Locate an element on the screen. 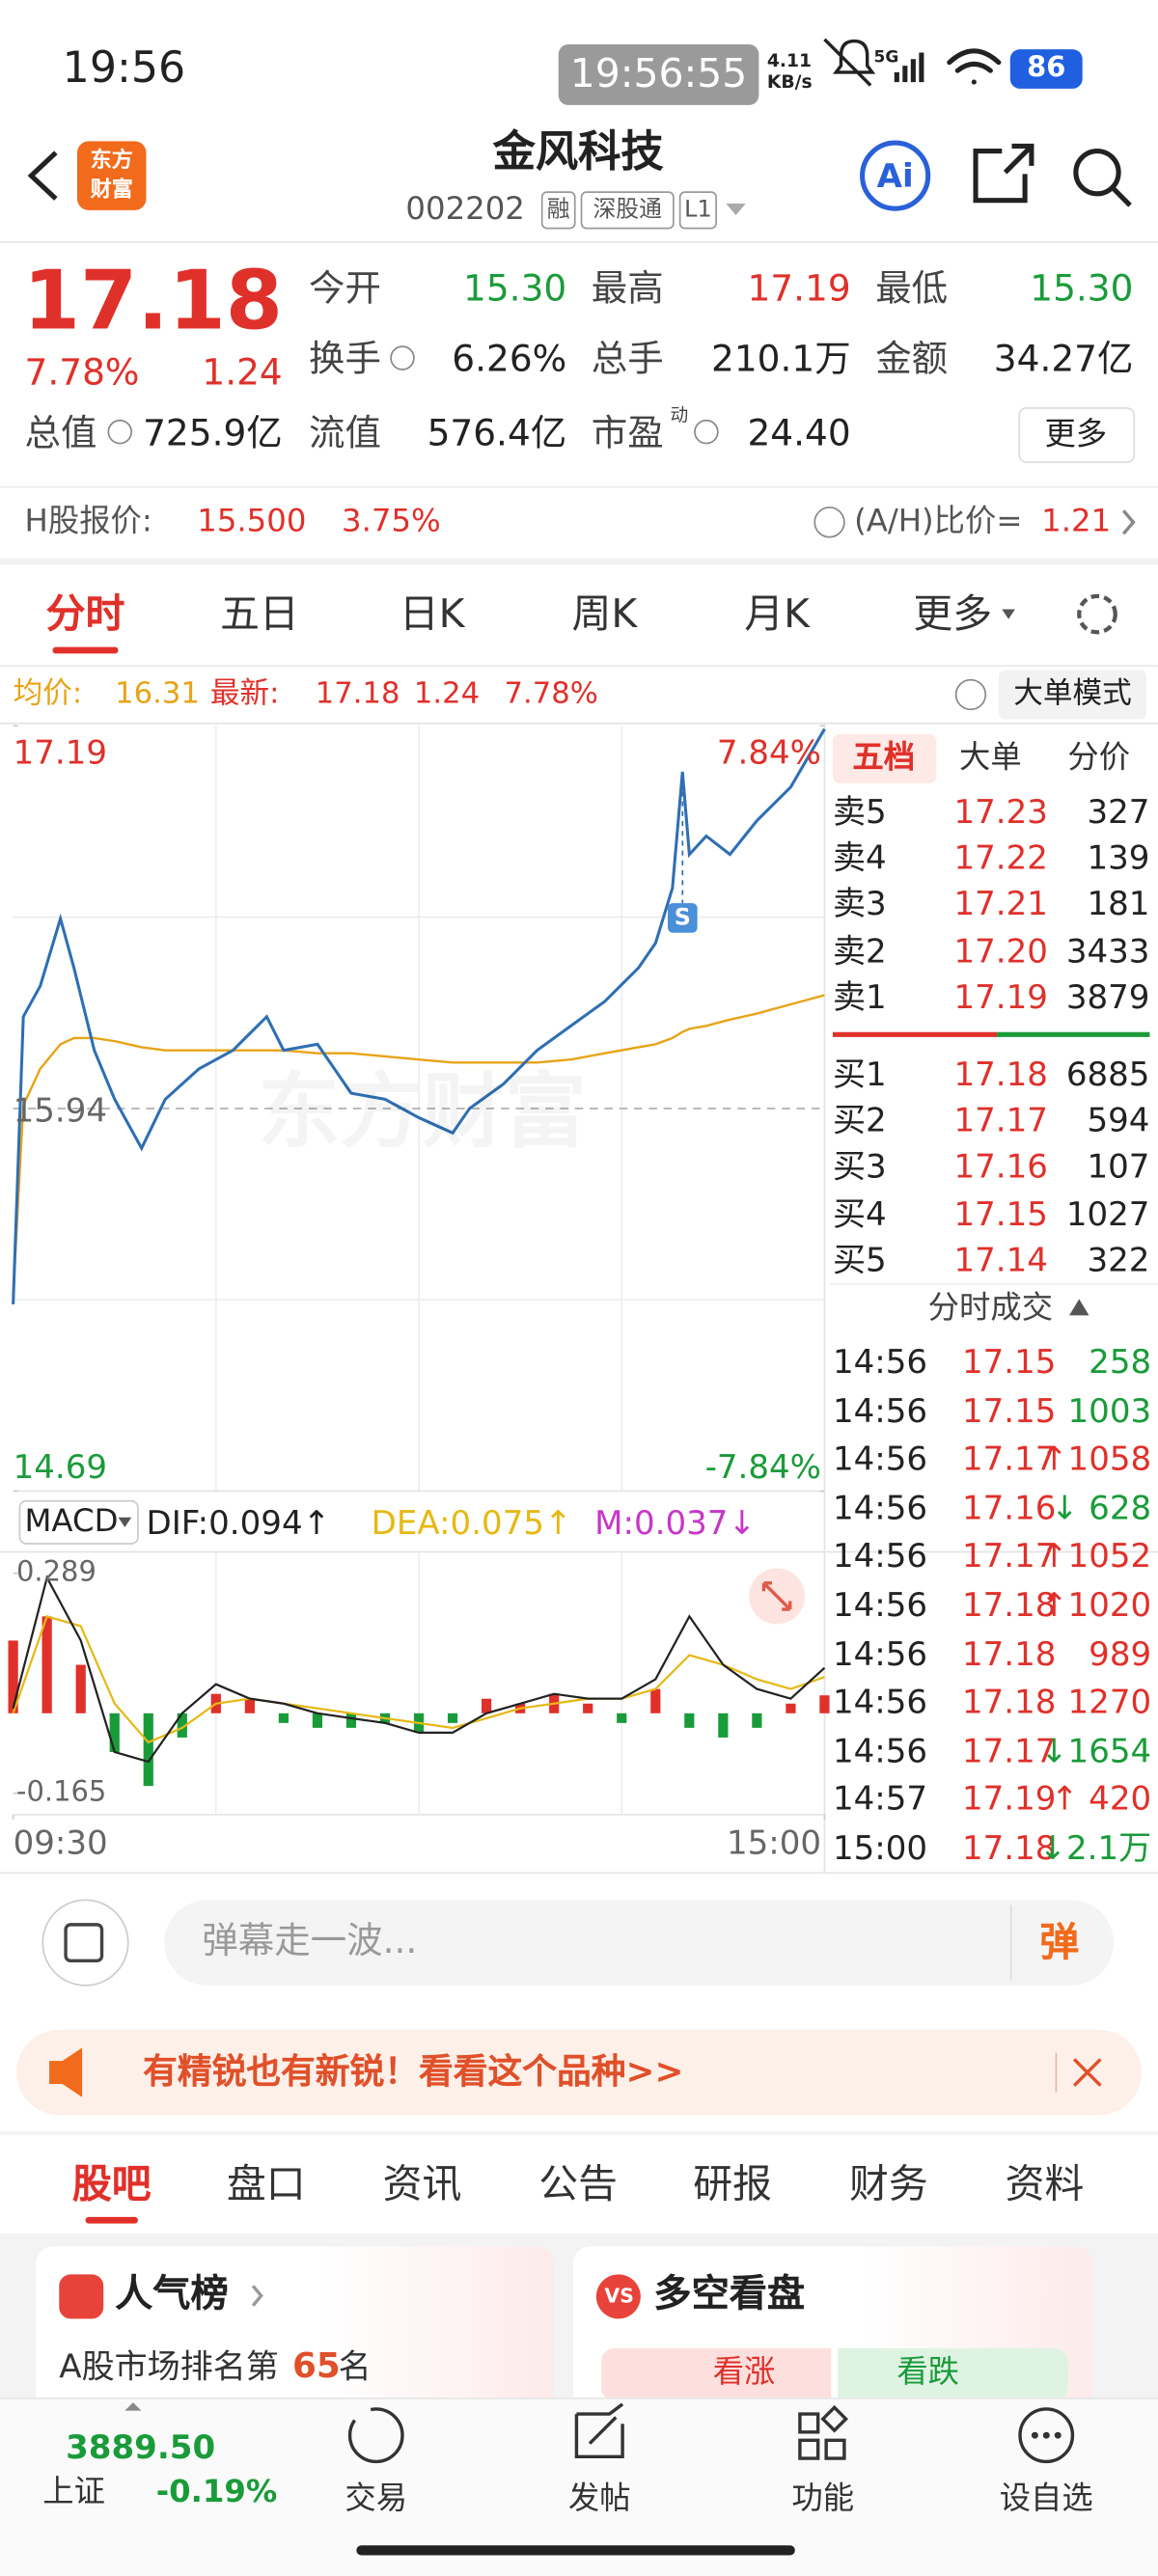  battery-level: 86 is located at coordinates (1046, 68).